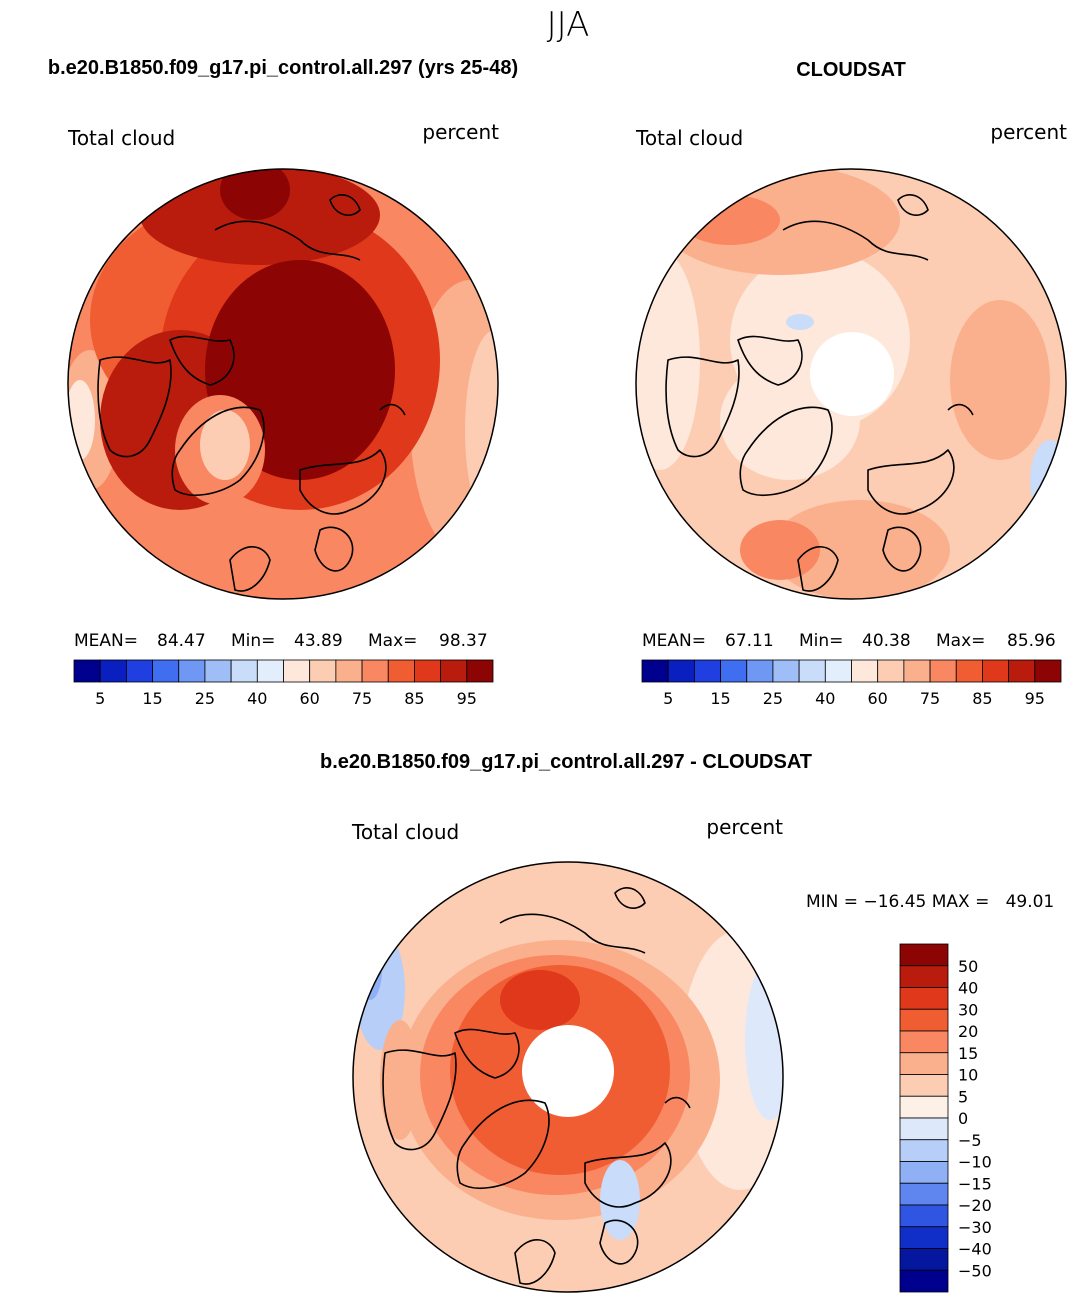 The height and width of the screenshot is (1302, 1087). What do you see at coordinates (878, 698) in the screenshot?
I see `colorbar-tick-label: 60` at bounding box center [878, 698].